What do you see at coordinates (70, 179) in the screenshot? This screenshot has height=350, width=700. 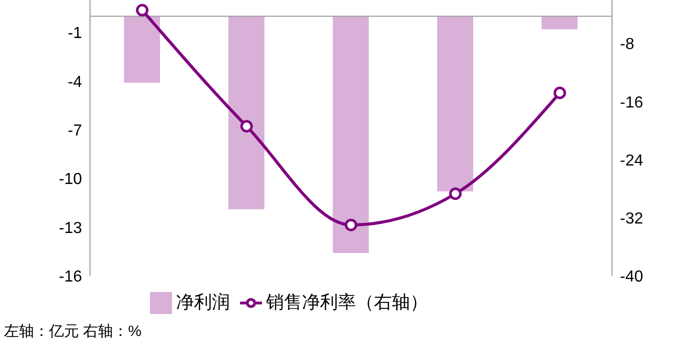 I see `y-tick-label: -10` at bounding box center [70, 179].